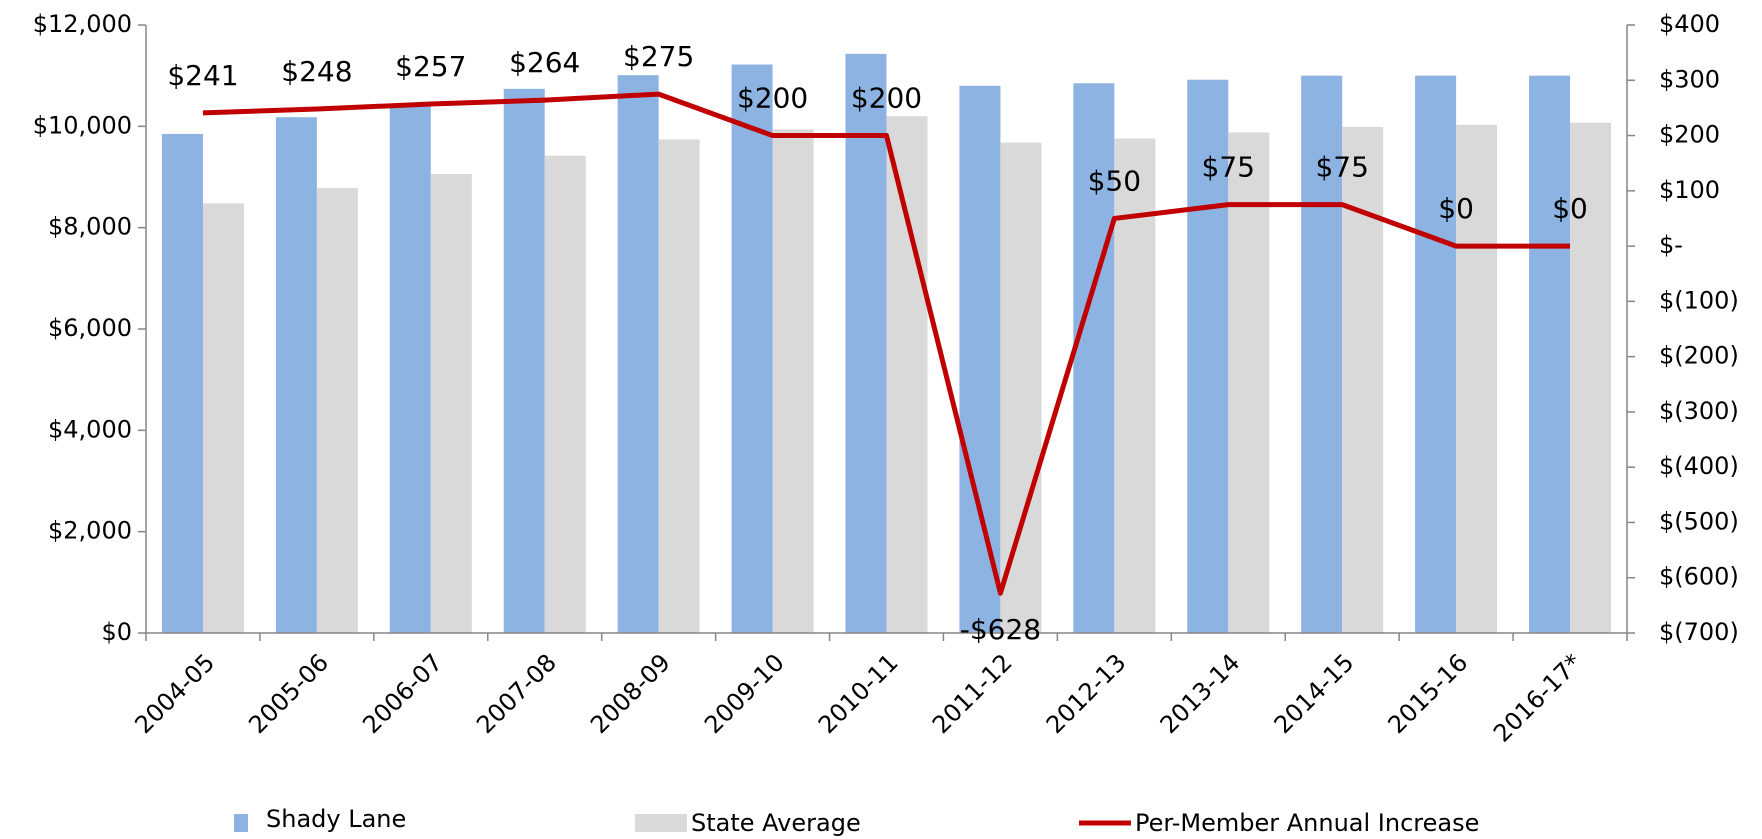 The width and height of the screenshot is (1762, 839). I want to click on data-label: $275, so click(658, 56).